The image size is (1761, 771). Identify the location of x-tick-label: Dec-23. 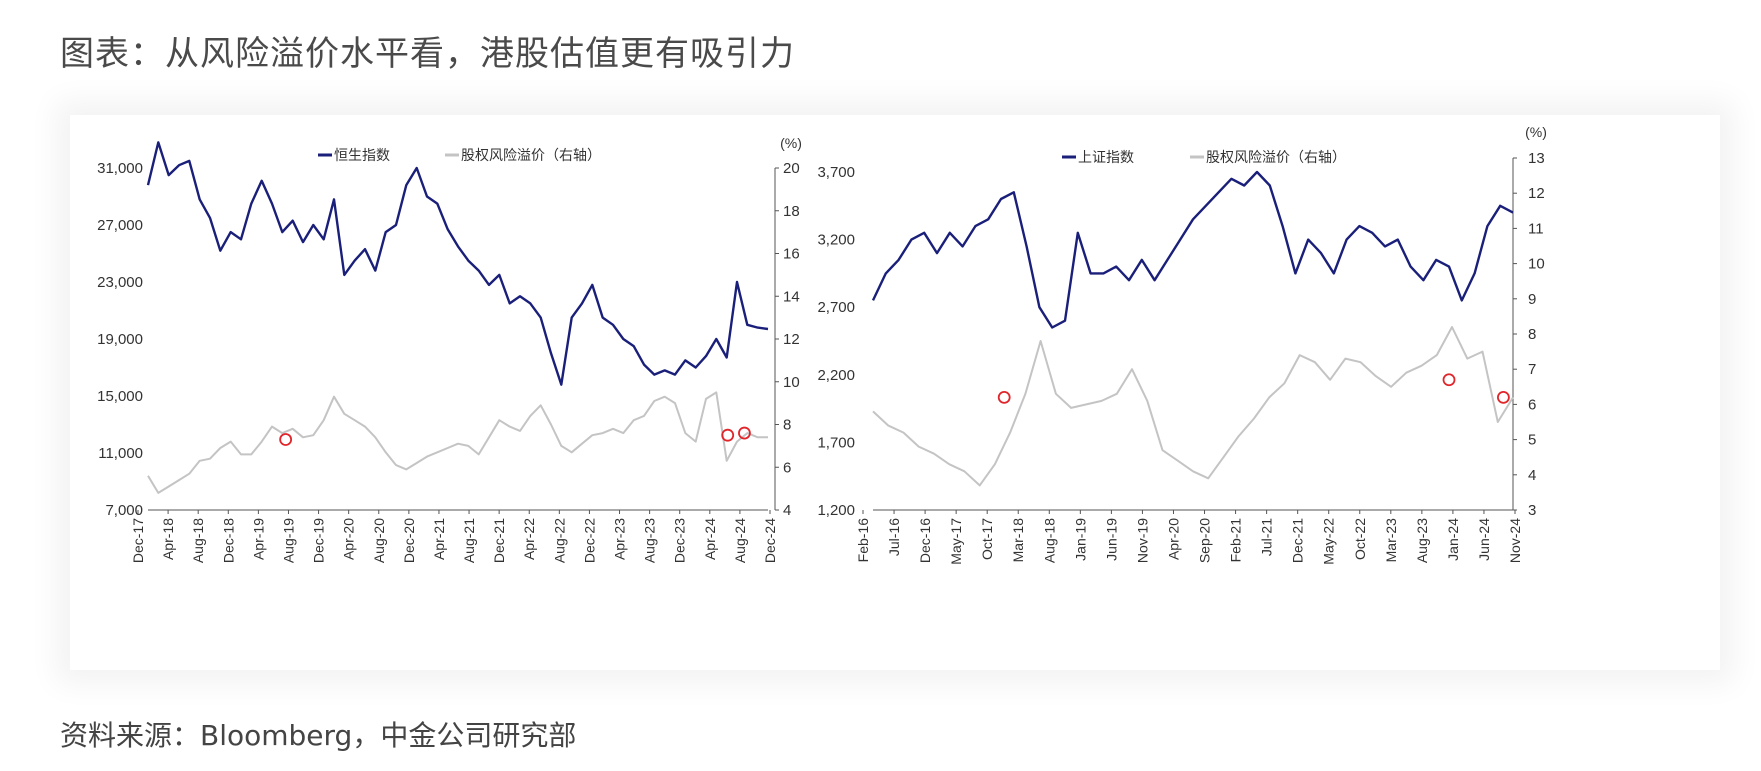
(680, 540).